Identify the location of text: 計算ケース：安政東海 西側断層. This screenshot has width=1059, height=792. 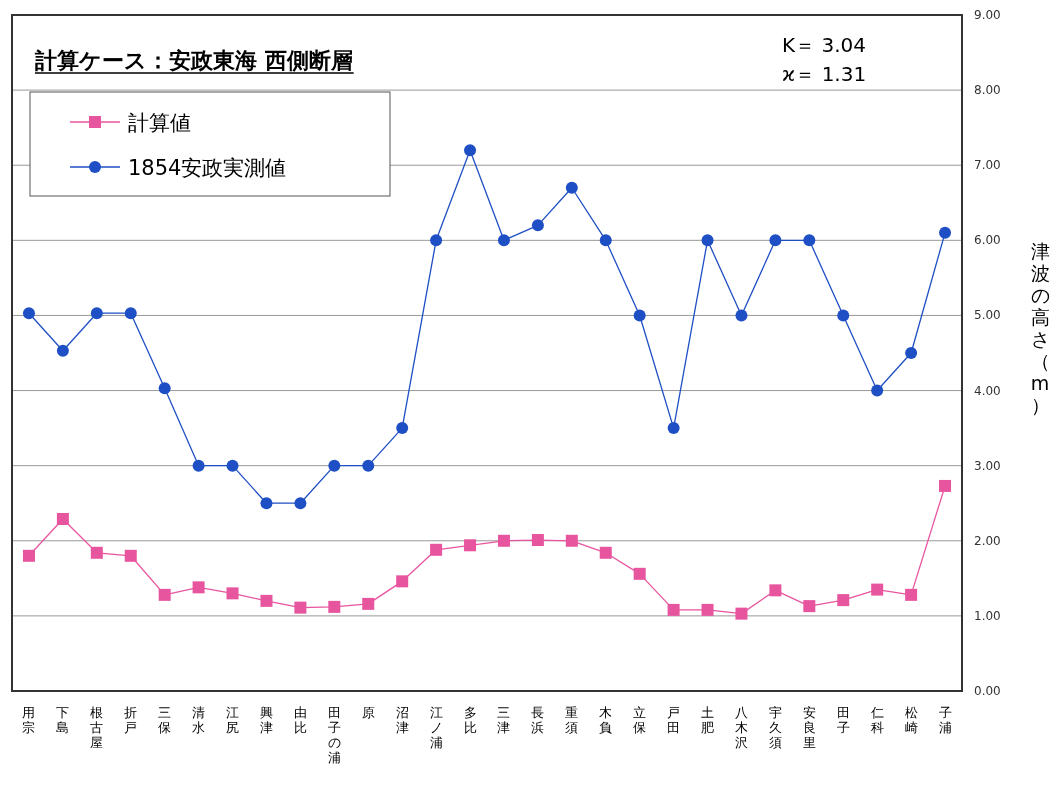
(193, 60).